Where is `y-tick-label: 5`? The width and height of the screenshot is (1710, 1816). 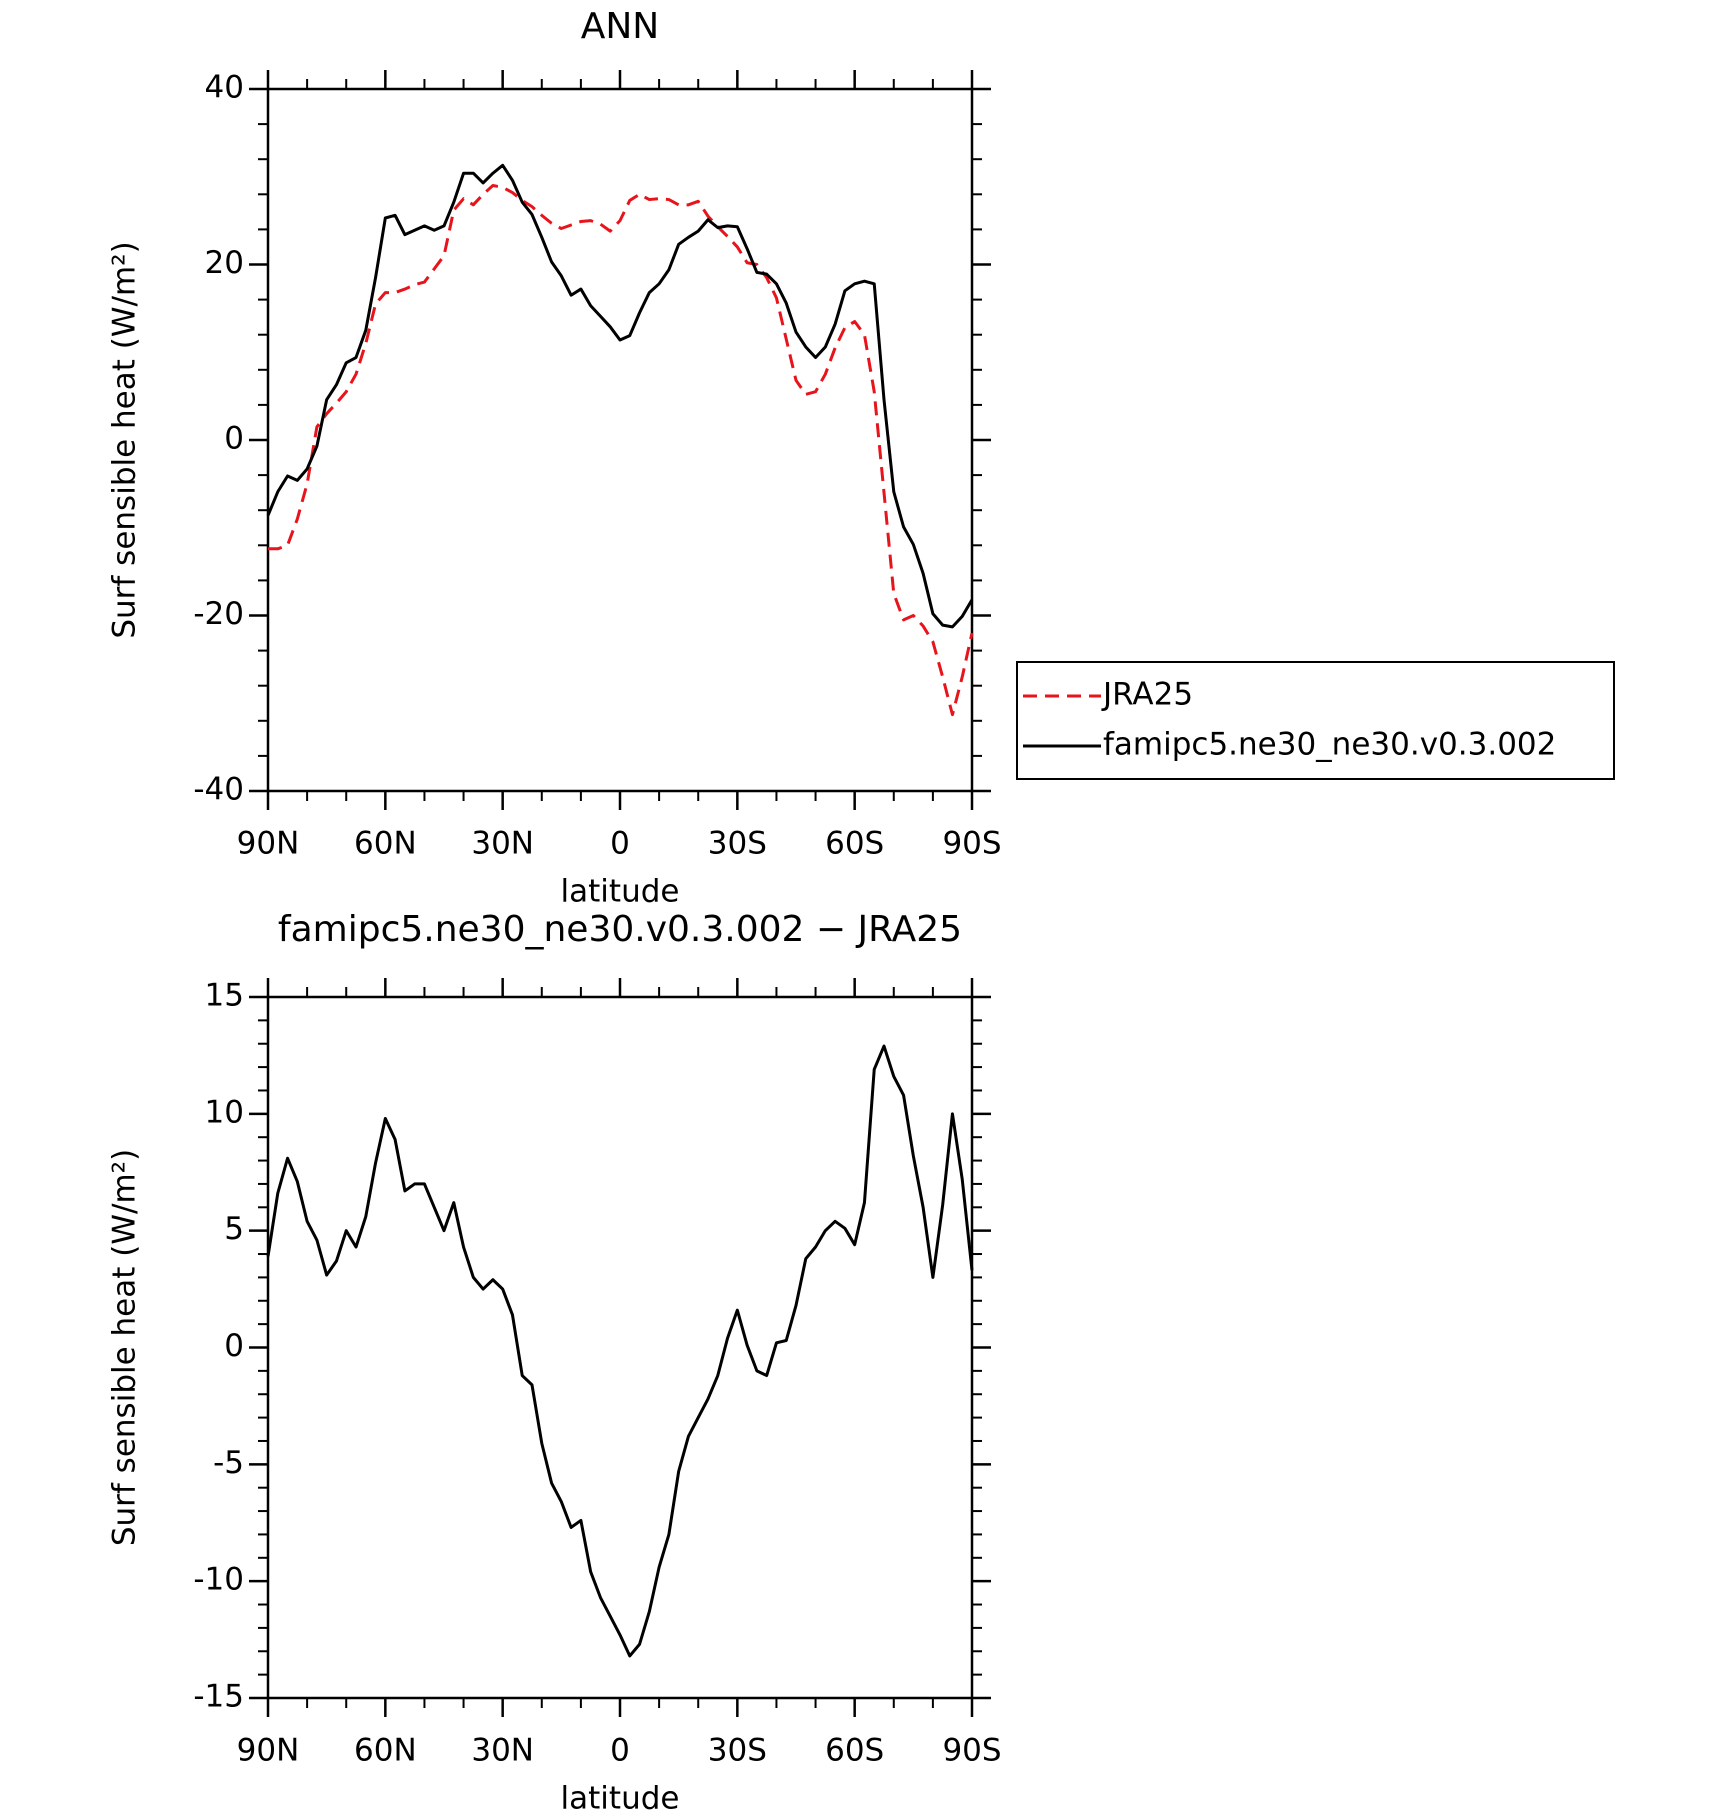 y-tick-label: 5 is located at coordinates (234, 1229).